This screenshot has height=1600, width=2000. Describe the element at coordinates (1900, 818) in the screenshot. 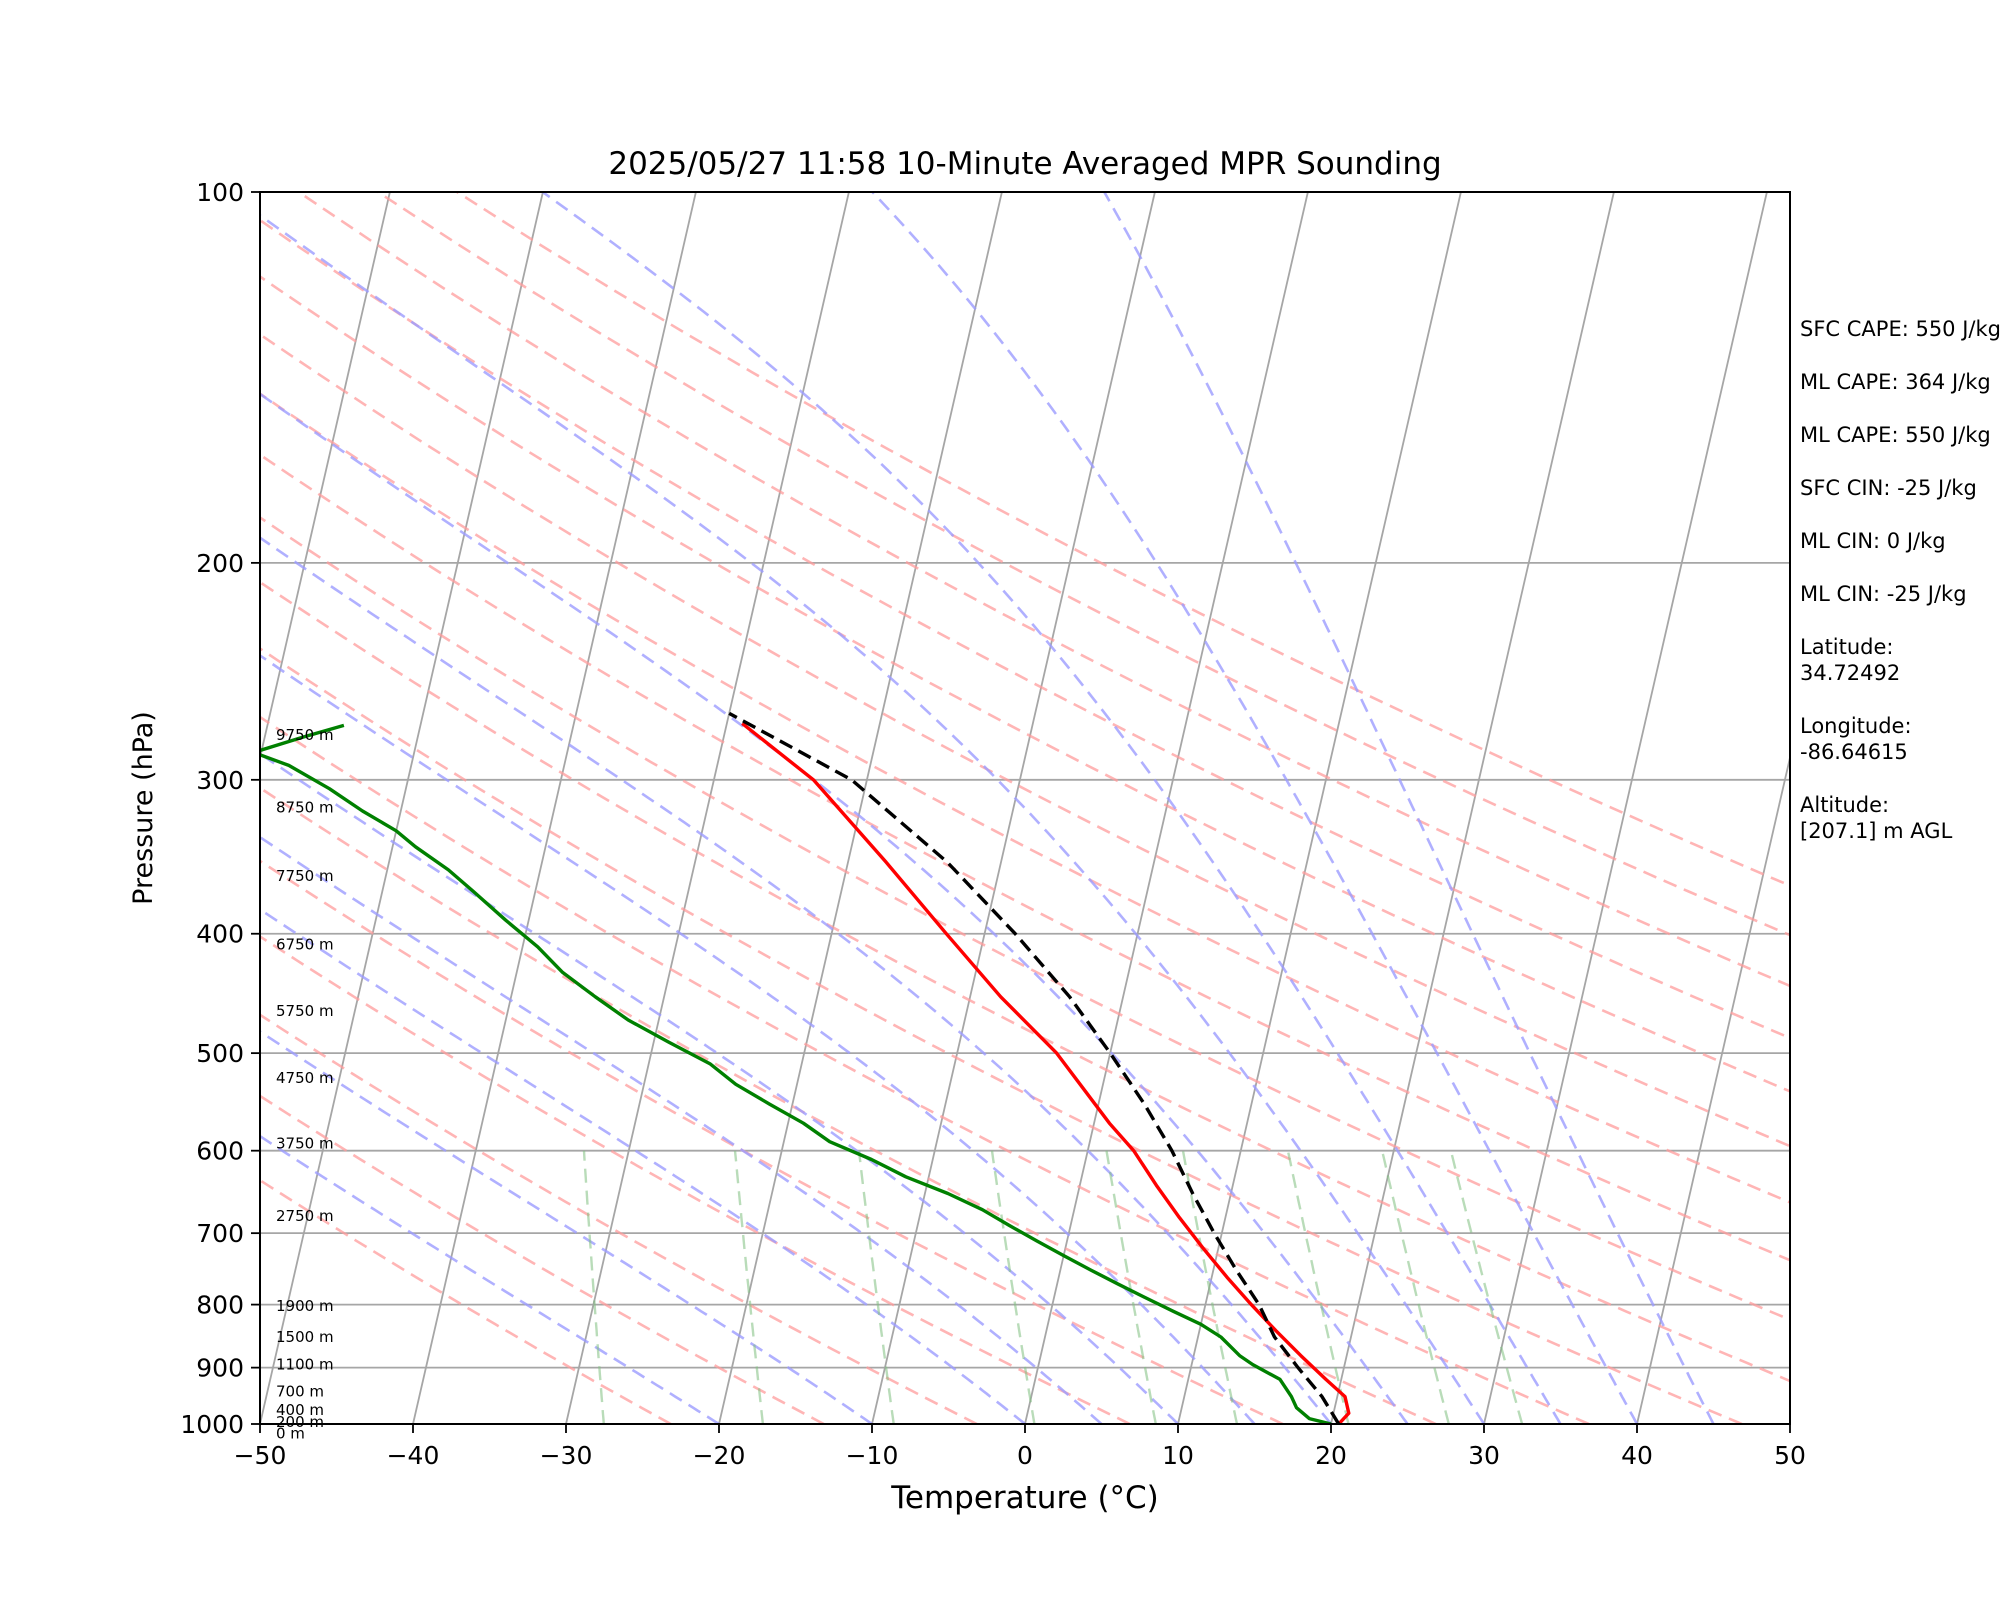

I see `info-item: Altitude: [207.1] m AGL` at that location.